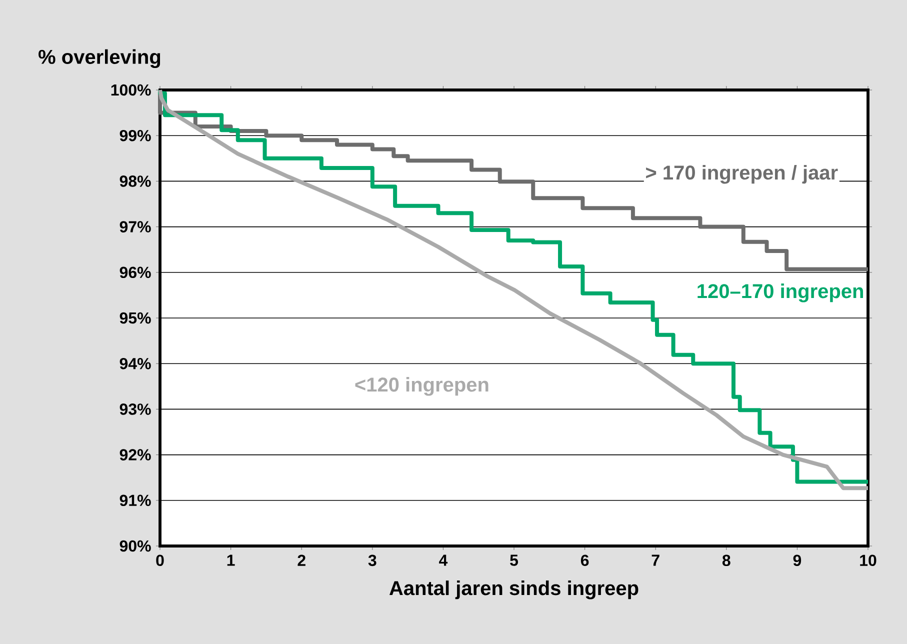 This screenshot has height=644, width=907. What do you see at coordinates (135, 226) in the screenshot?
I see `y-tick-label: 97%` at bounding box center [135, 226].